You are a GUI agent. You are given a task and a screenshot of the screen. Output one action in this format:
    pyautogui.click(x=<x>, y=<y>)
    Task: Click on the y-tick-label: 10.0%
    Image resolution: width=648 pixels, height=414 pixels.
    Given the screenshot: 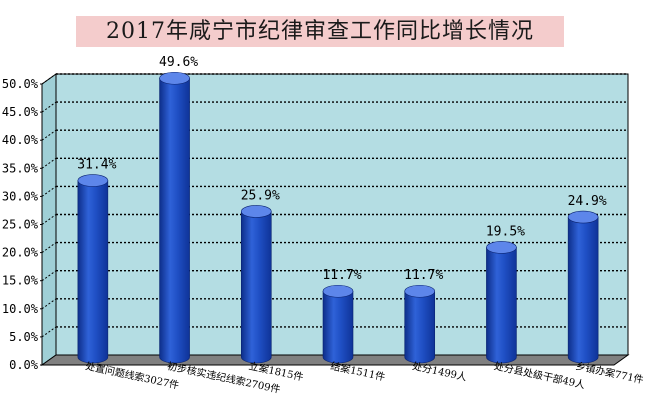 What is the action you would take?
    pyautogui.click(x=20, y=309)
    